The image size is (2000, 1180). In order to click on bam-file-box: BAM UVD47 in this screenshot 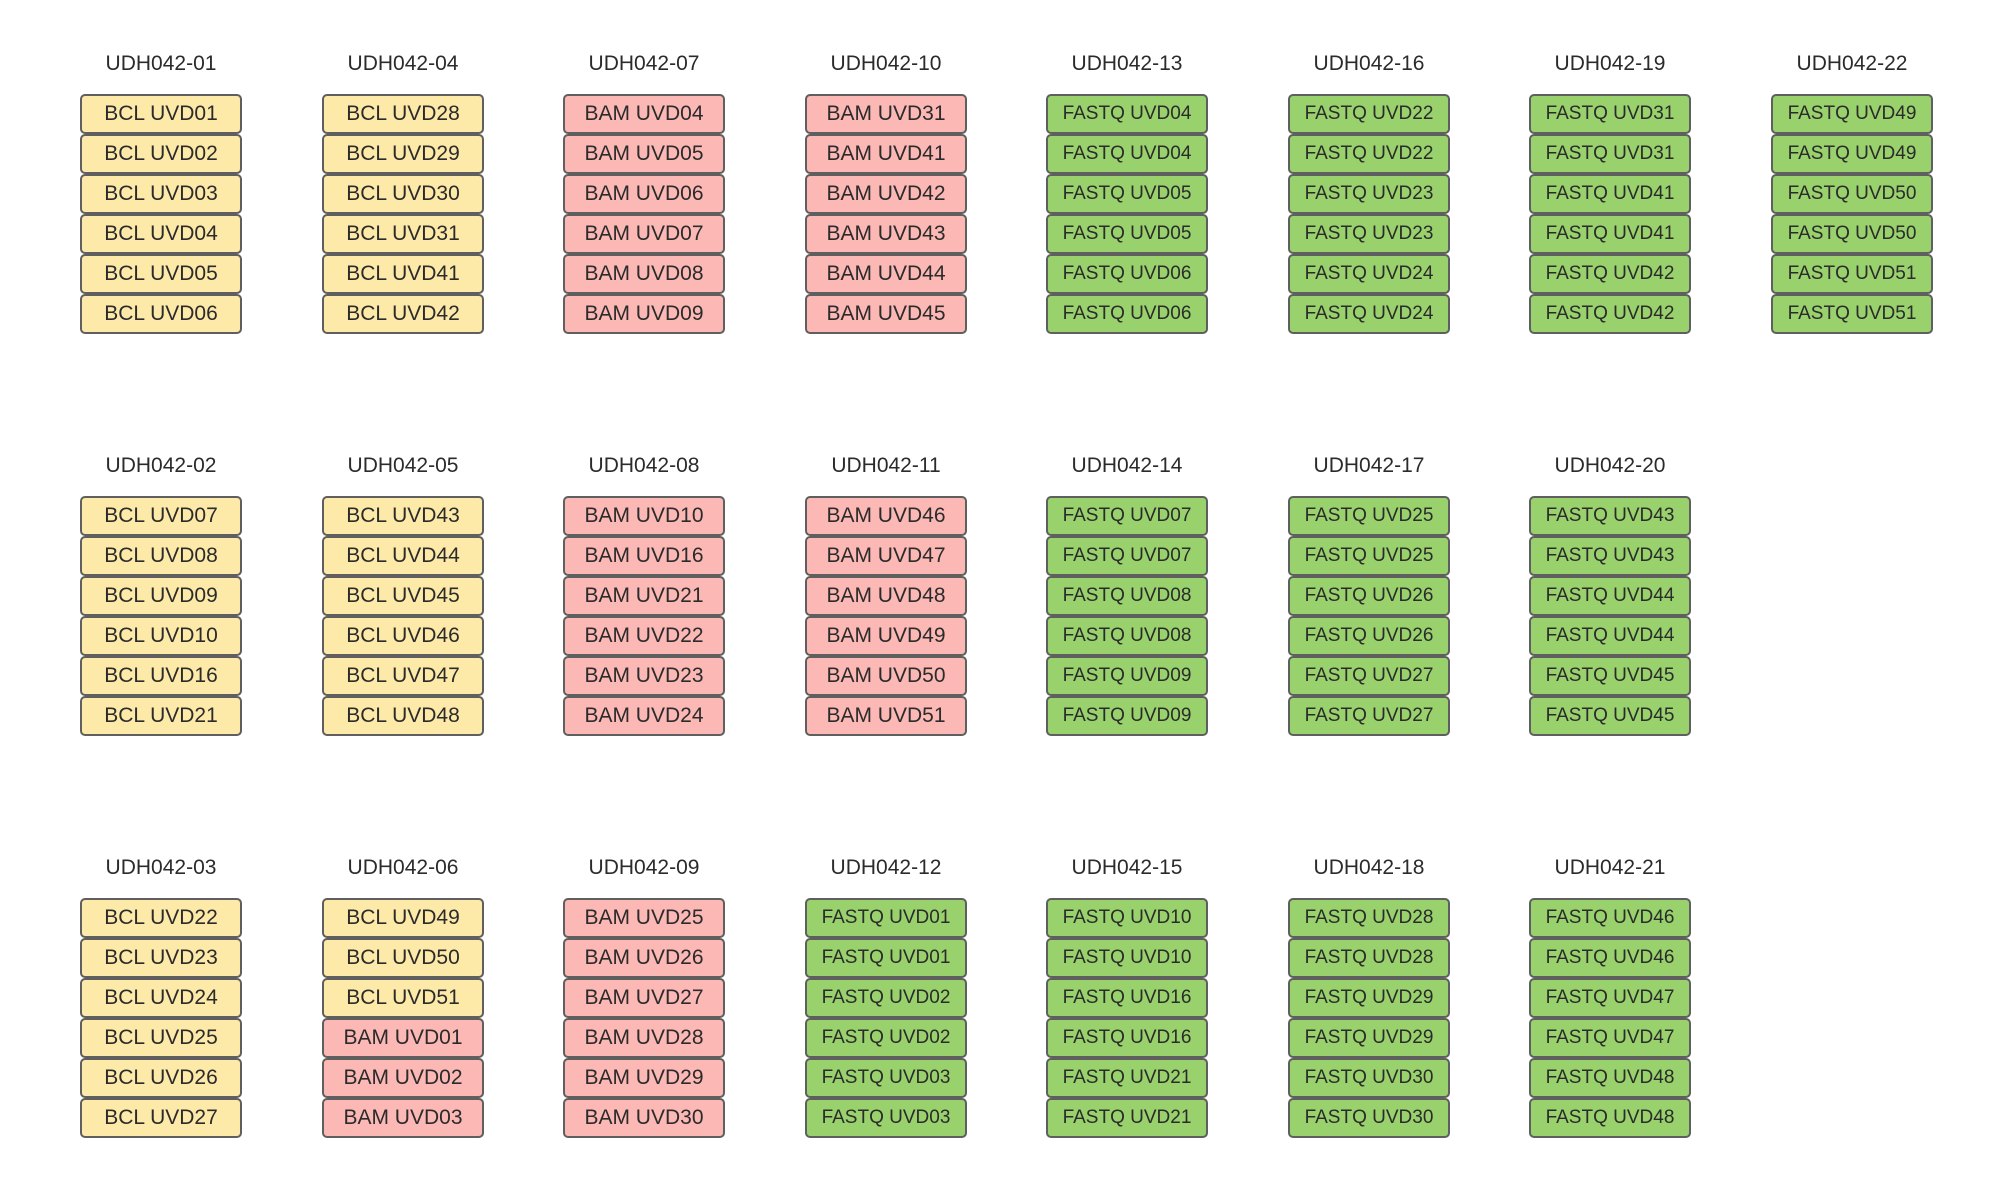, I will do `click(886, 556)`.